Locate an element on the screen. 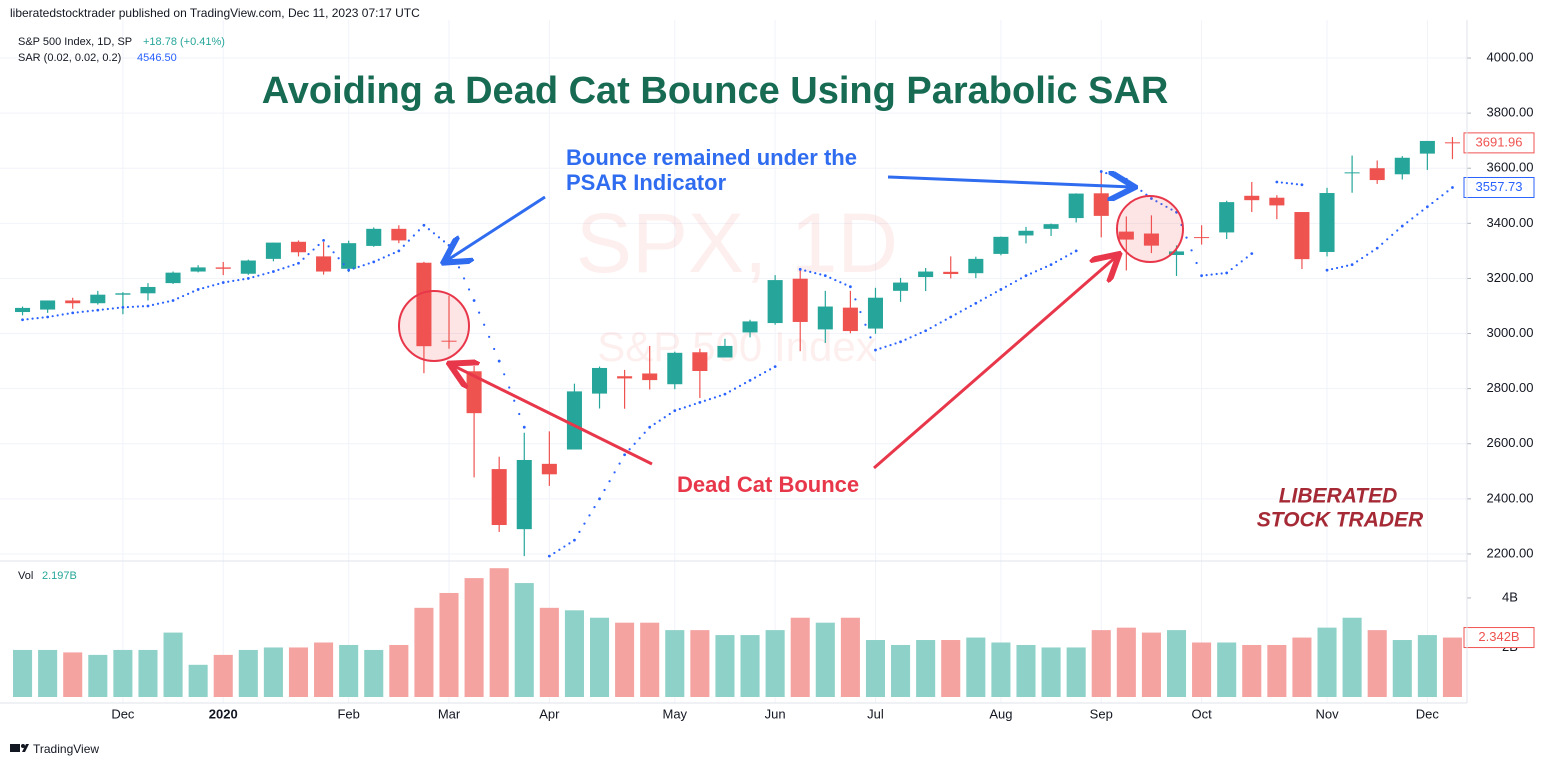 The image size is (1557, 768). annotation: Dead Cat Bounce is located at coordinates (768, 484).